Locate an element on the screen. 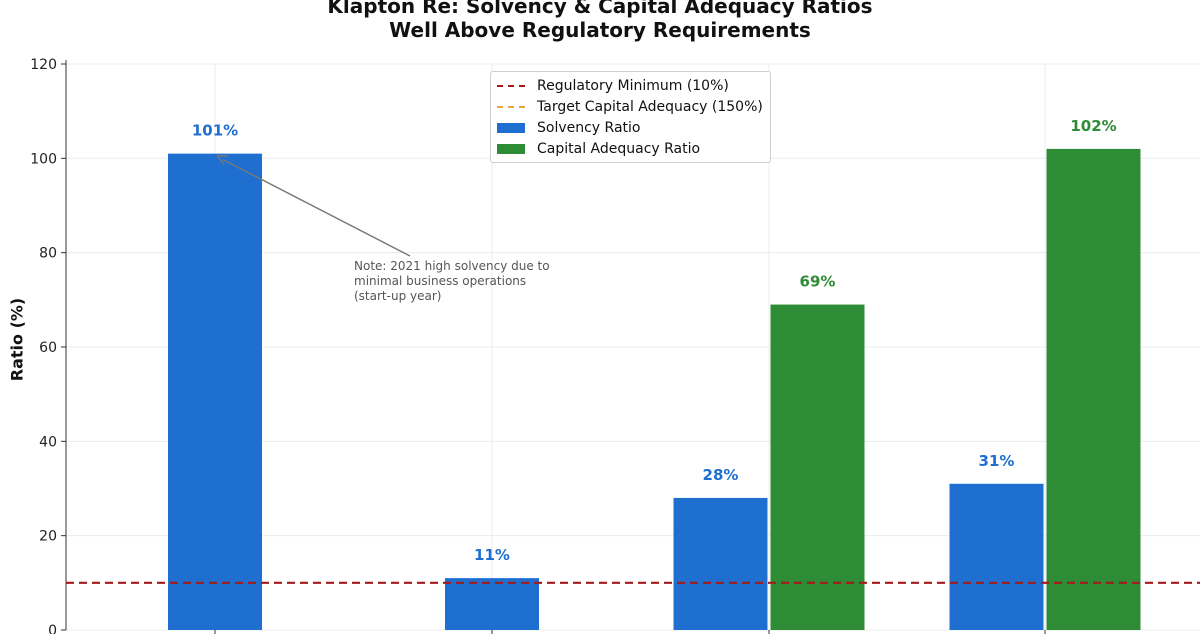  legend-item-capital-adequacy-ratio: Capital Adequacy Ratio is located at coordinates (598, 149).